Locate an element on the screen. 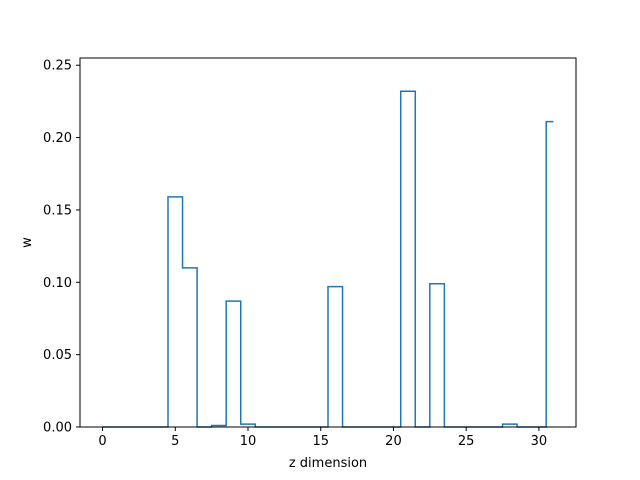 This screenshot has width=640, height=480. y-tick-label: 0.10 is located at coordinates (57, 283).